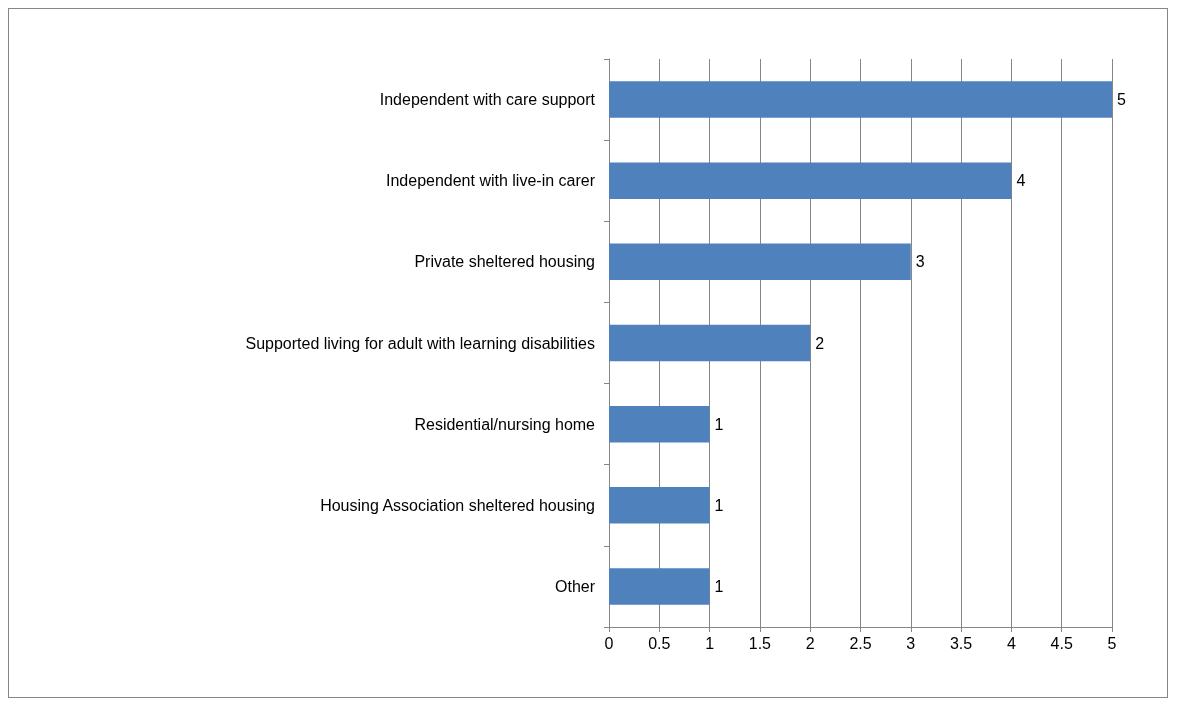 The image size is (1178, 708). What do you see at coordinates (609, 643) in the screenshot?
I see `x-tick-label: 0` at bounding box center [609, 643].